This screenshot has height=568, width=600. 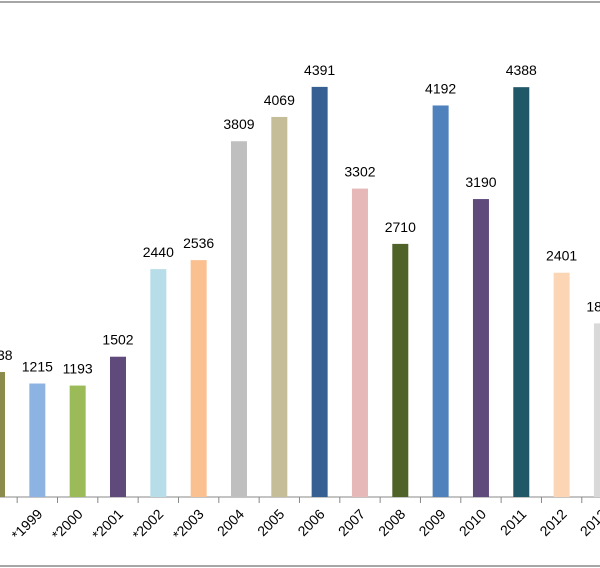 I want to click on value-label: 1338, so click(x=6, y=355).